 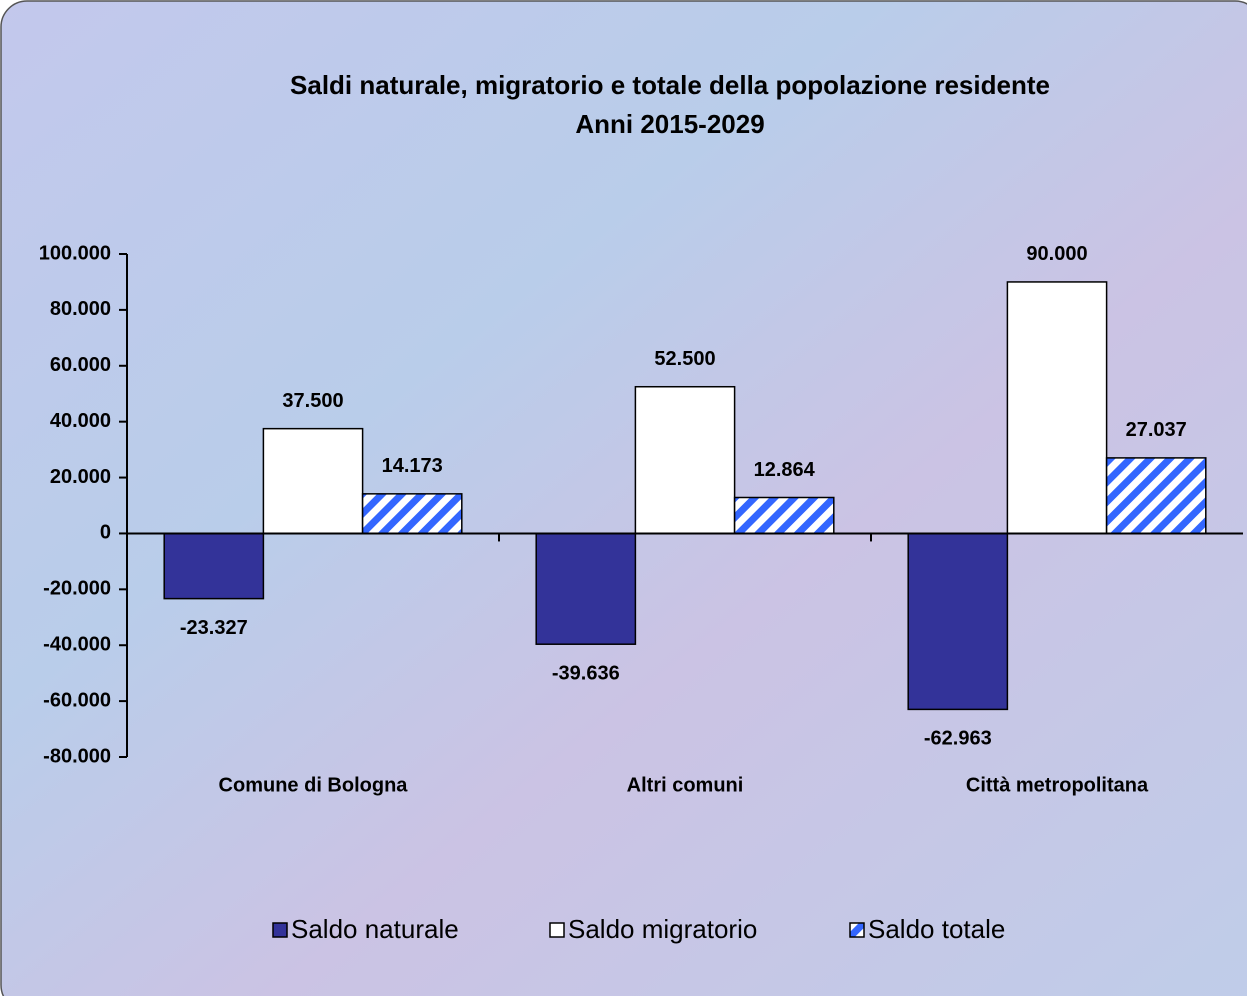 I want to click on y-tick-label: 0, so click(x=105, y=533).